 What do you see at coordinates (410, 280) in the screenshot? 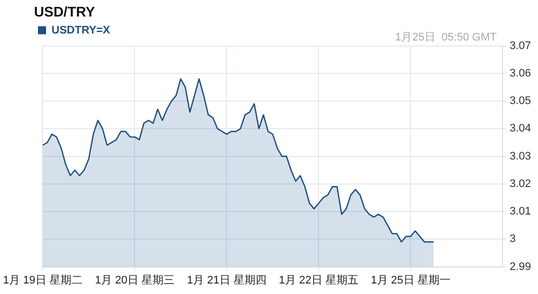
I see `x-tick-label: 1月 25日 星期一` at bounding box center [410, 280].